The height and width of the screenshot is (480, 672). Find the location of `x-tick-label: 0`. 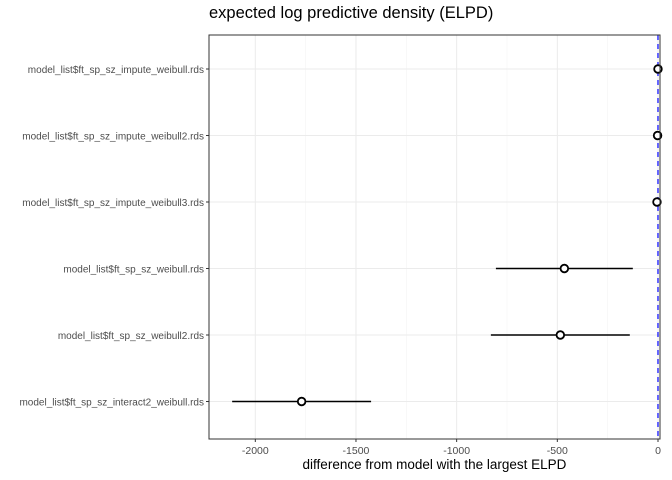

x-tick-label: 0 is located at coordinates (658, 451).